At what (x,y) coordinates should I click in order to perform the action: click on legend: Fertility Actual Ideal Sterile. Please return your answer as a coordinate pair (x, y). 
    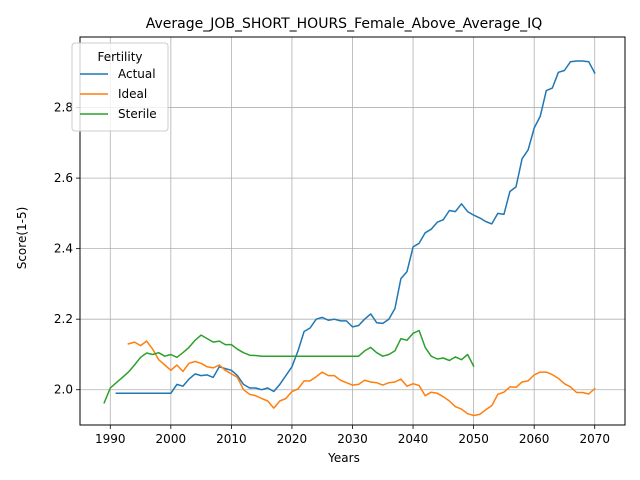
    Looking at the image, I should click on (120, 87).